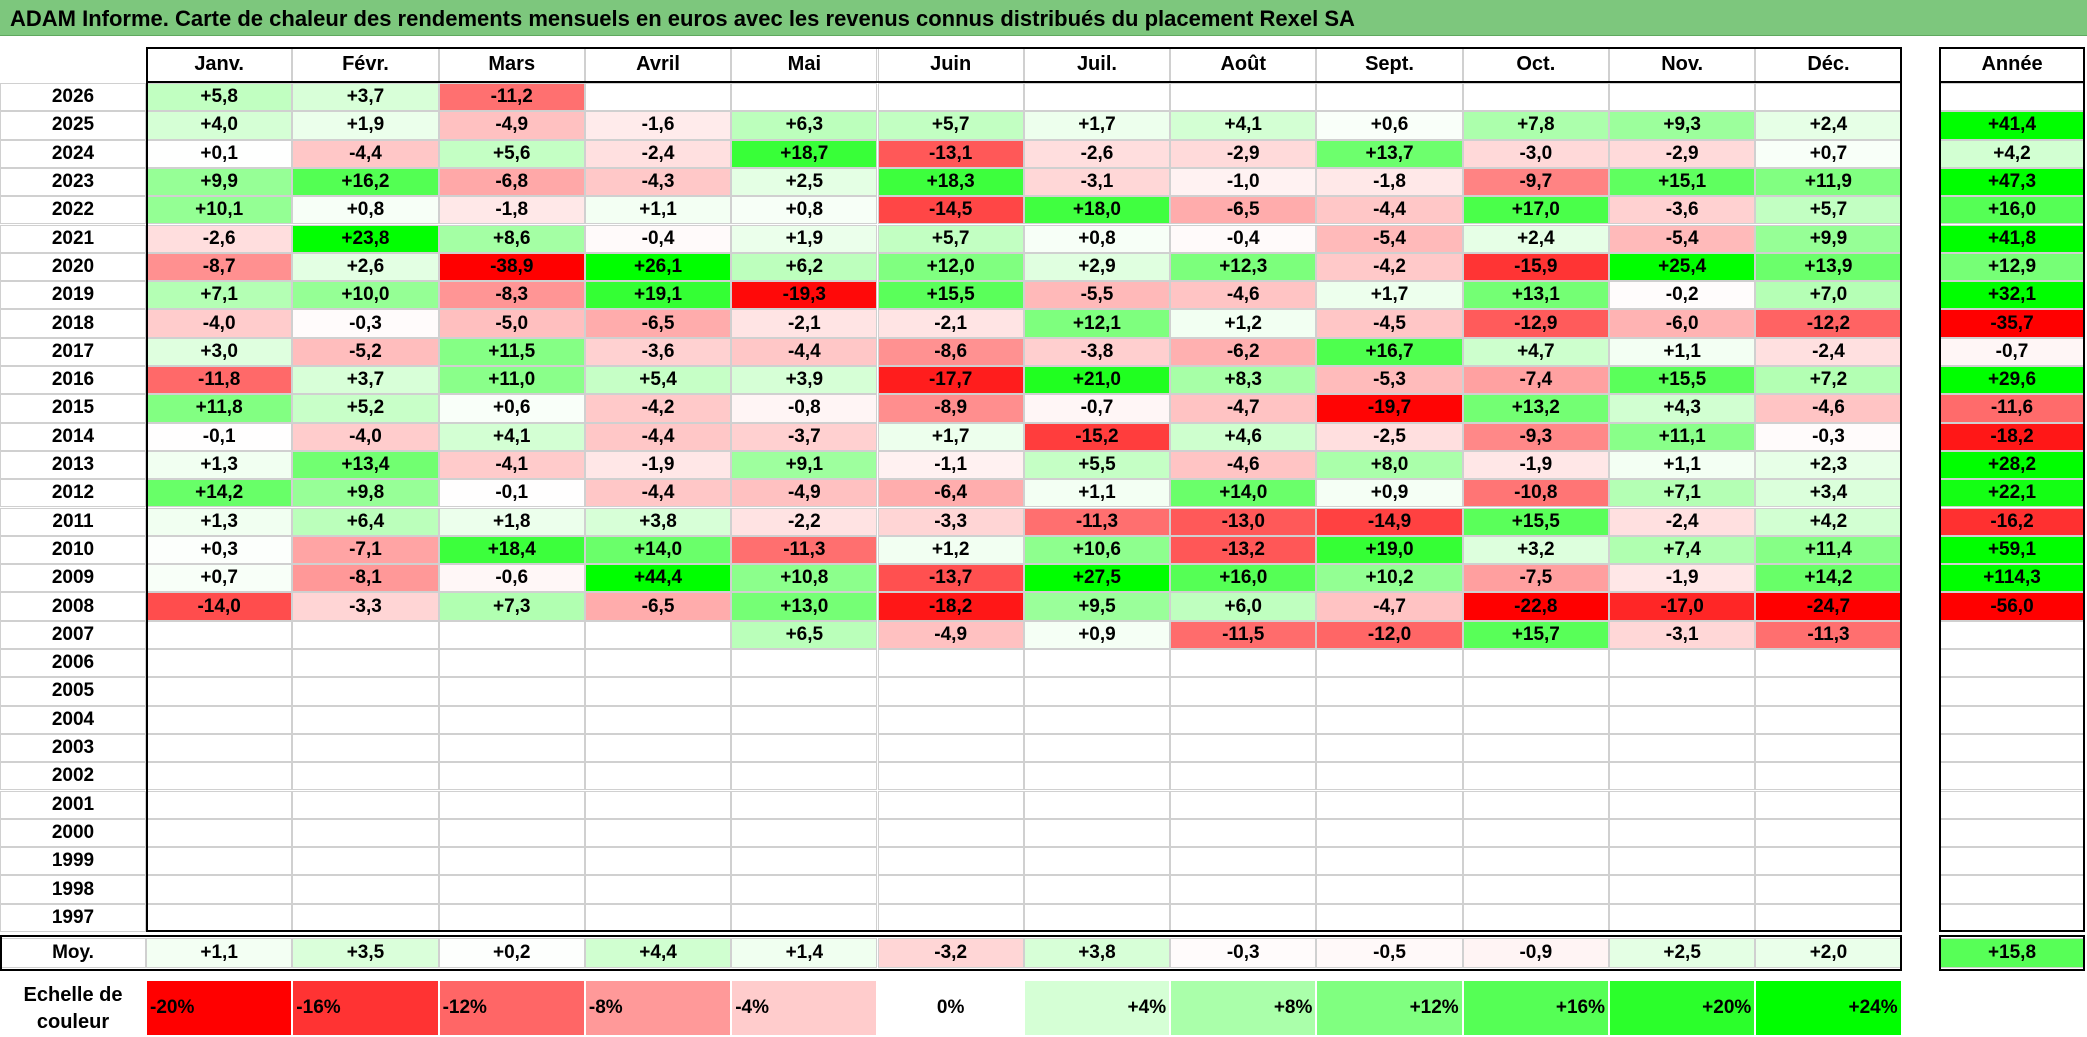 This screenshot has height=1037, width=2087. What do you see at coordinates (1389, 153) in the screenshot?
I see `heatmap-cell: +13,7` at bounding box center [1389, 153].